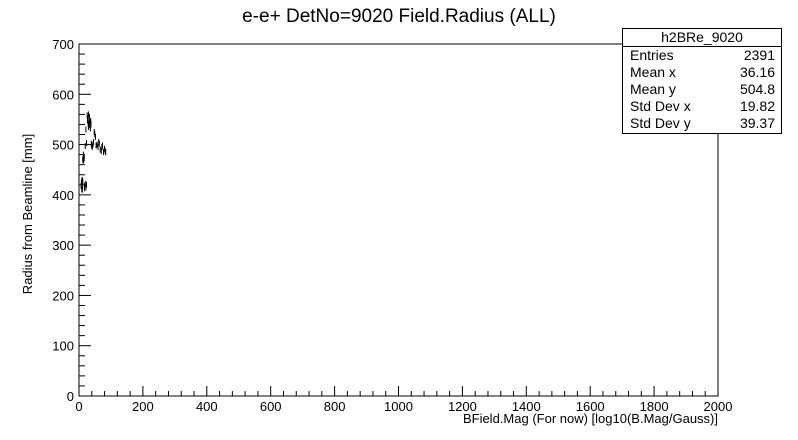 The width and height of the screenshot is (798, 440). I want to click on x-tick-label: 0, so click(78, 406).